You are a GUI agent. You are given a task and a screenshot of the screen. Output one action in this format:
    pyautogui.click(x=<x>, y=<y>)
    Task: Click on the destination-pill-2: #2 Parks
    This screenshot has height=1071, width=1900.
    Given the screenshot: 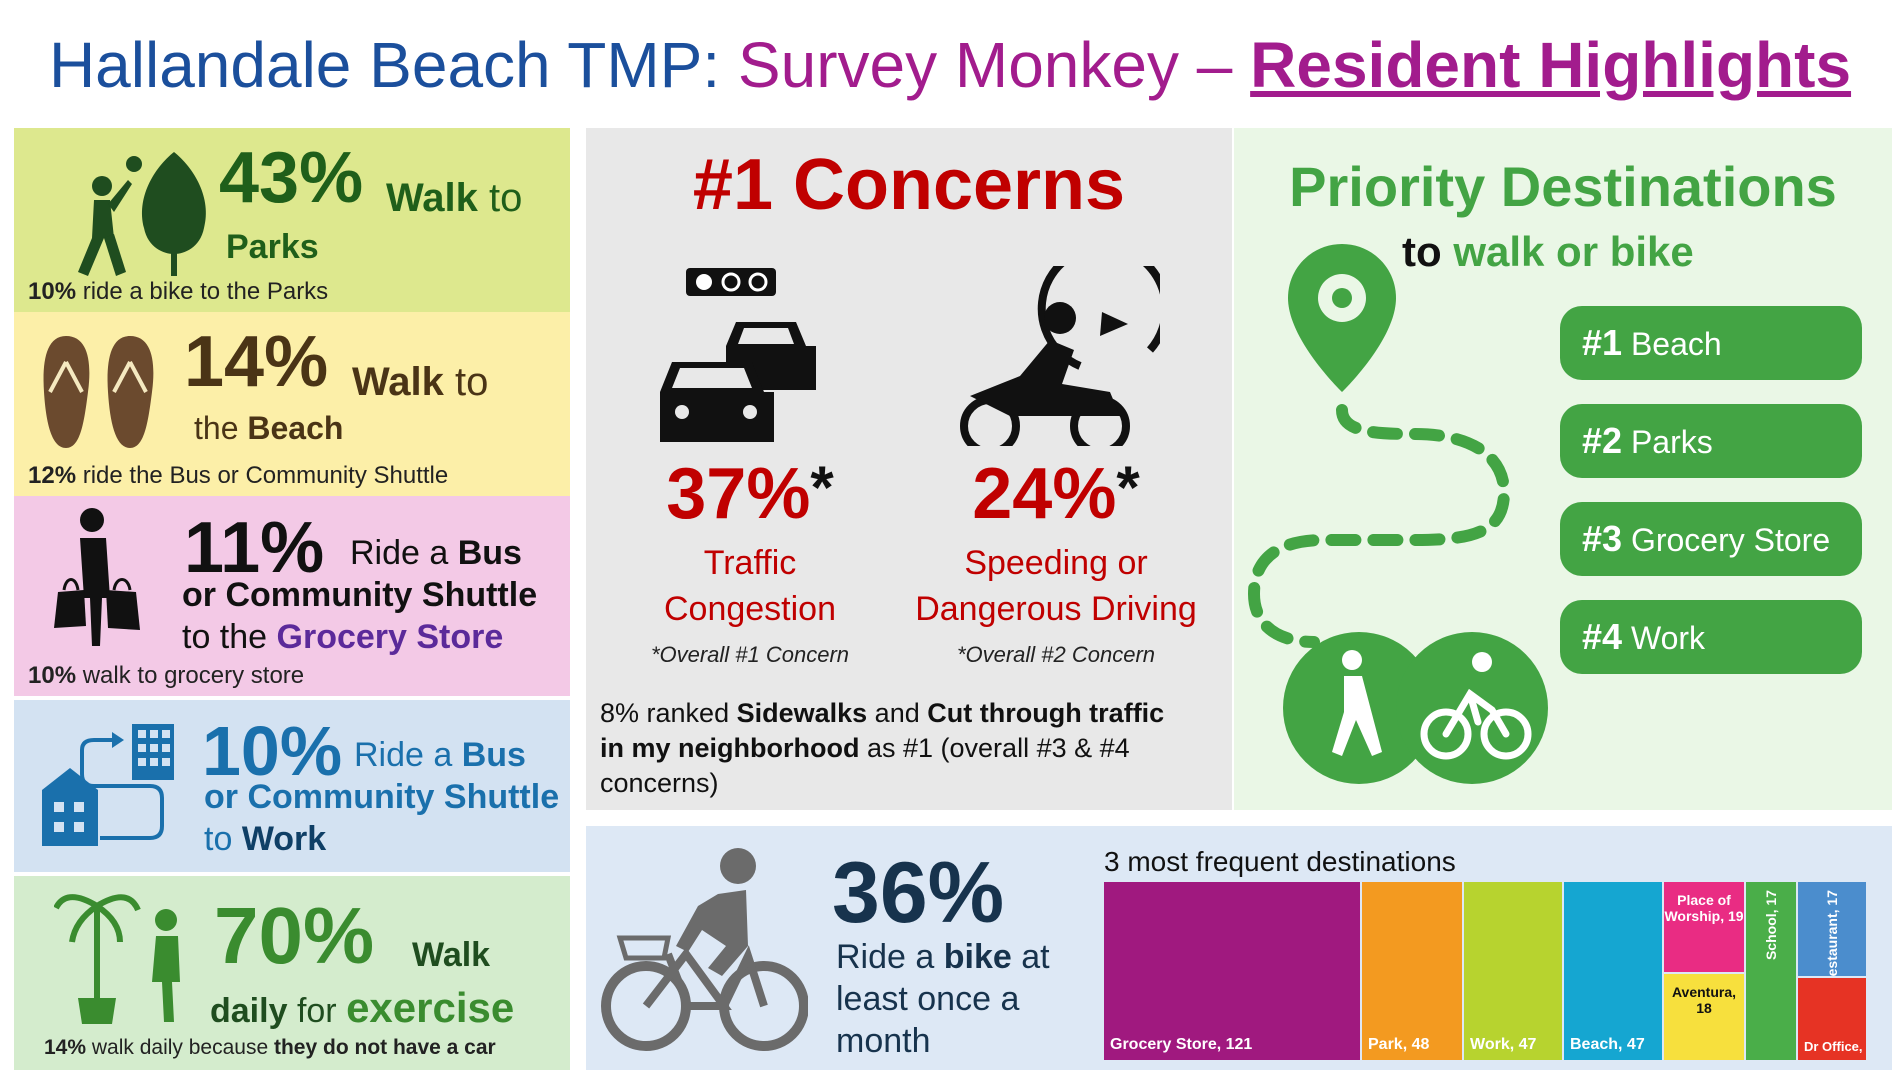 What is the action you would take?
    pyautogui.click(x=1711, y=441)
    